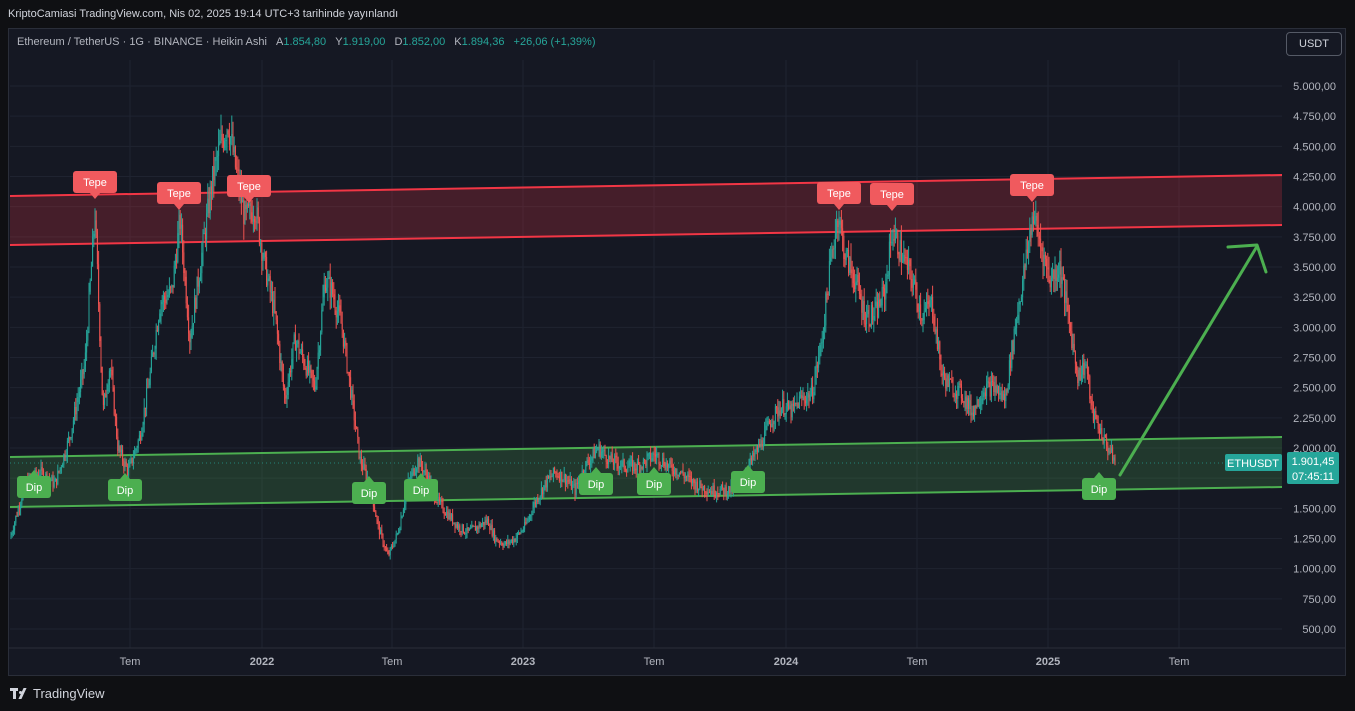 The height and width of the screenshot is (711, 1355). I want to click on symbol-name: Ethereum / TetherUS, so click(68, 42).